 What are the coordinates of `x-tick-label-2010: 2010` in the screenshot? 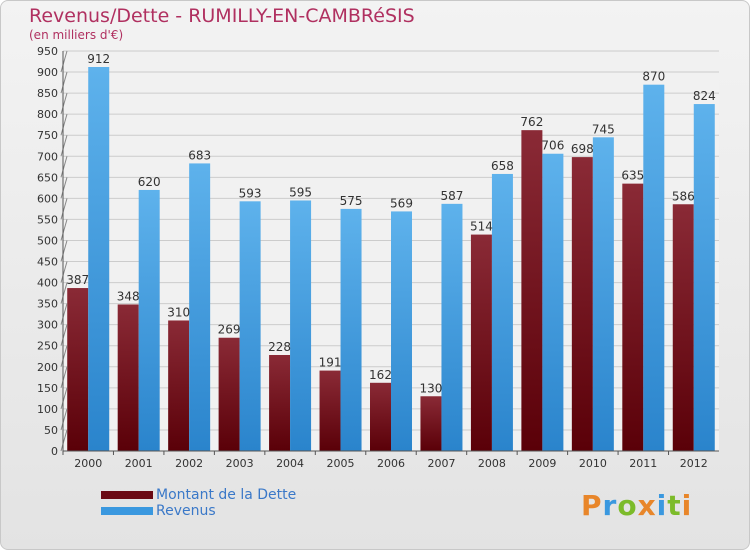 It's located at (593, 463).